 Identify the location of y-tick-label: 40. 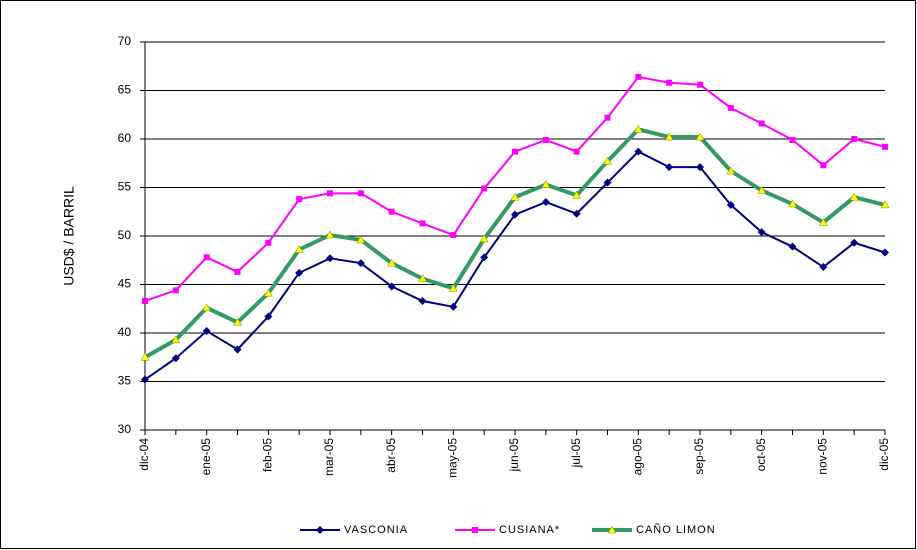
(125, 332).